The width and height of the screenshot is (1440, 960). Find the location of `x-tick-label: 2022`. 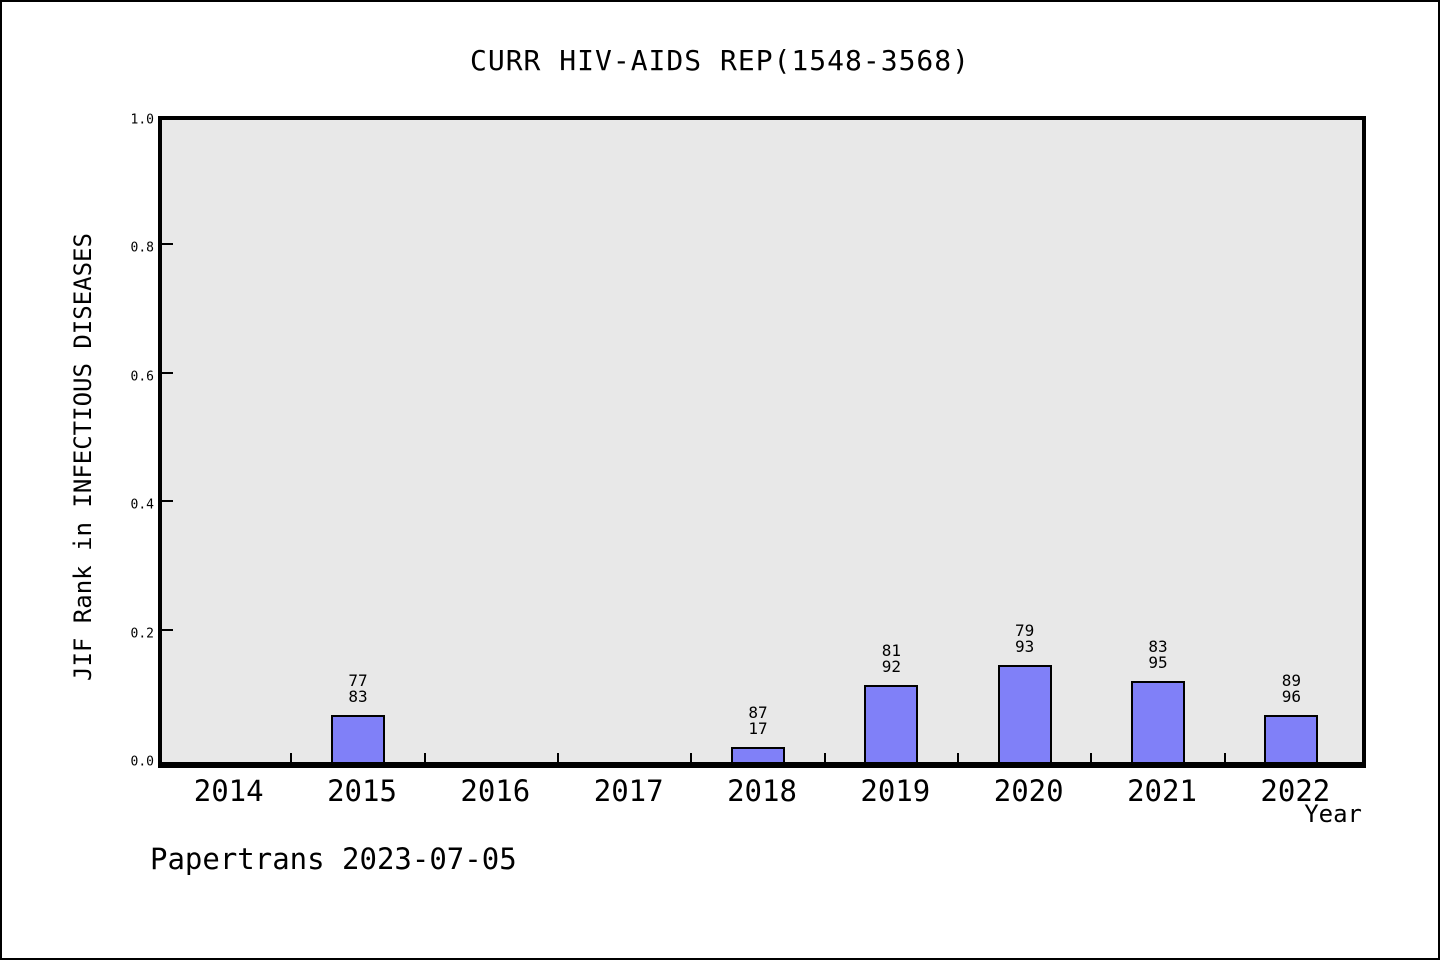

x-tick-label: 2022 is located at coordinates (1295, 791).